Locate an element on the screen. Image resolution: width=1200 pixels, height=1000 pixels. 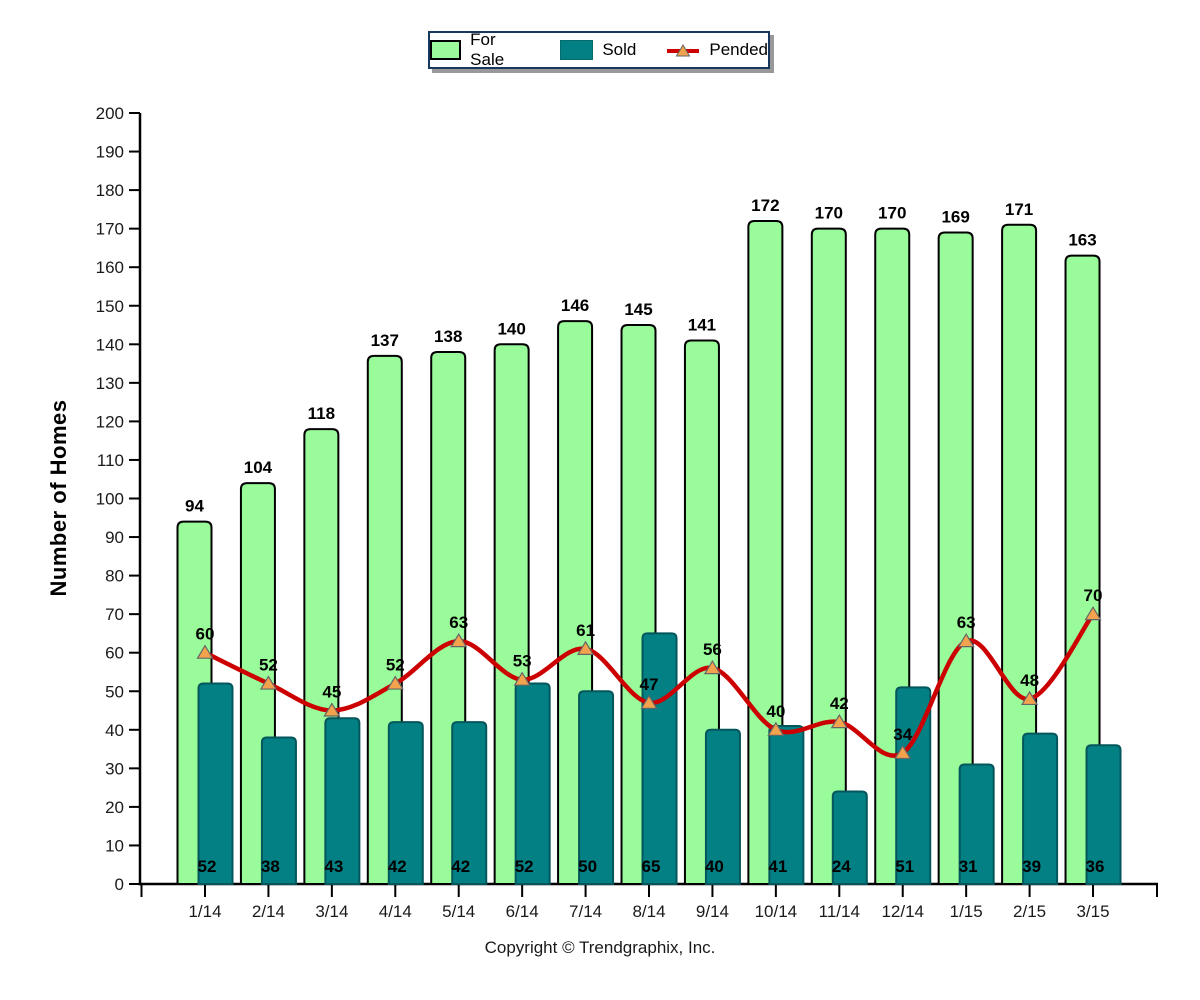
value-label-pended: 70 is located at coordinates (1093, 595).